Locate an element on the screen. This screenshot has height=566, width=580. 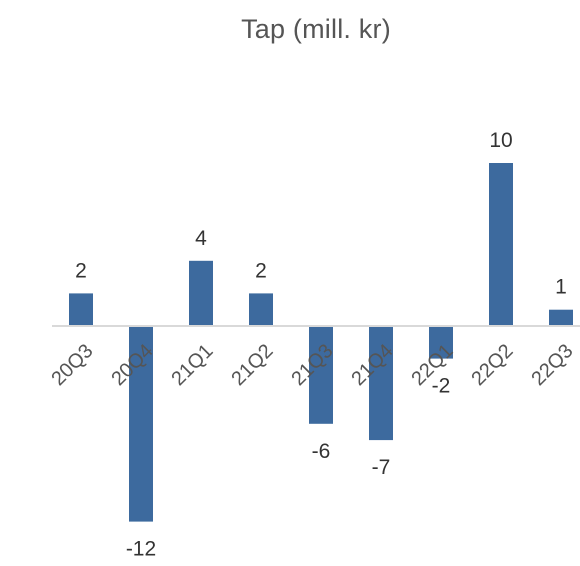
bar-20Q3 is located at coordinates (81, 309).